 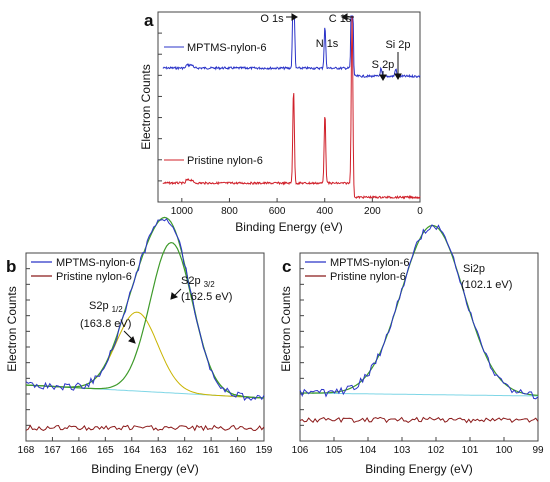 What do you see at coordinates (264, 450) in the screenshot?
I see `x-tick-label: 159` at bounding box center [264, 450].